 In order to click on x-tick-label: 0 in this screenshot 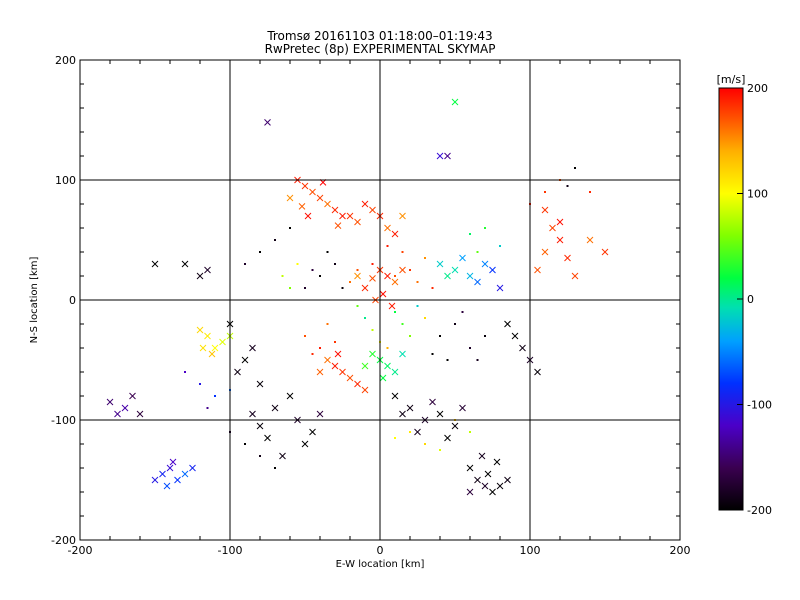, I will do `click(380, 550)`.